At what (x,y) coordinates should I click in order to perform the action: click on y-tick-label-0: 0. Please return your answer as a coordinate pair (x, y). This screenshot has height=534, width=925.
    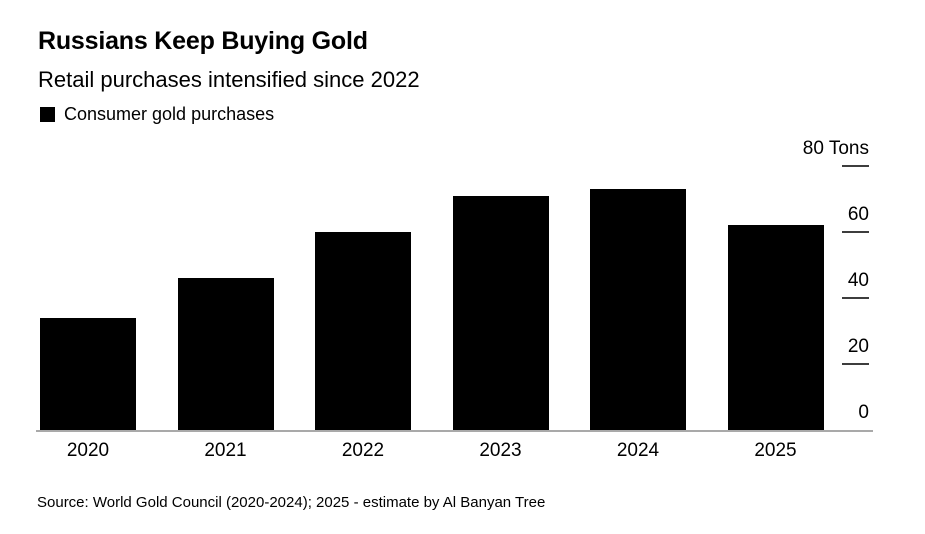
    Looking at the image, I should click on (863, 412).